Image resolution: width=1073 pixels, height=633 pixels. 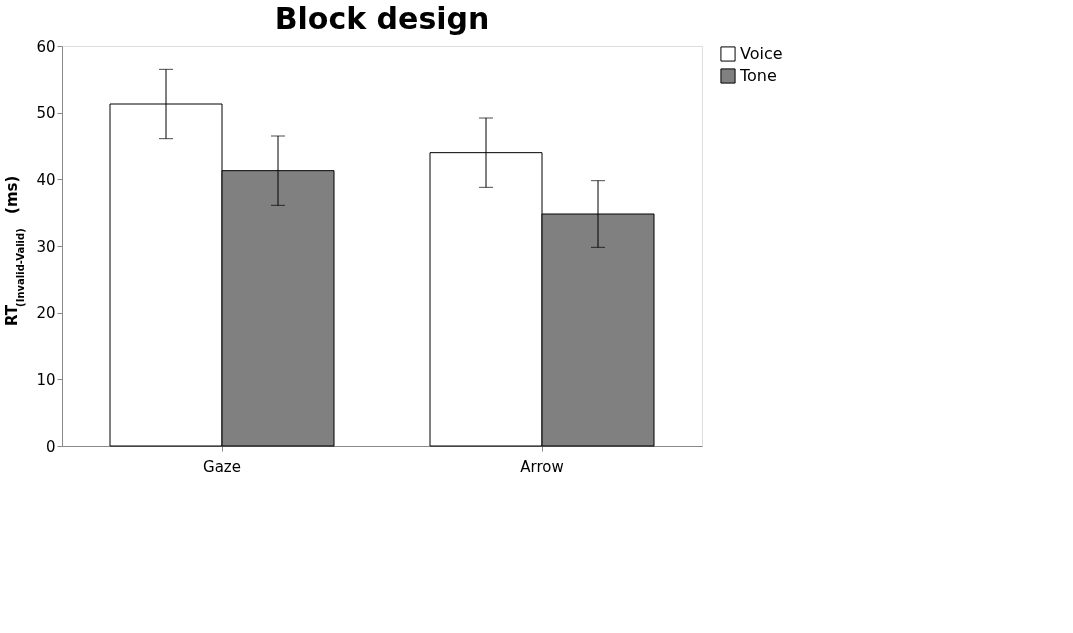 What do you see at coordinates (46, 113) in the screenshot?
I see `y-tick-label: 50` at bounding box center [46, 113].